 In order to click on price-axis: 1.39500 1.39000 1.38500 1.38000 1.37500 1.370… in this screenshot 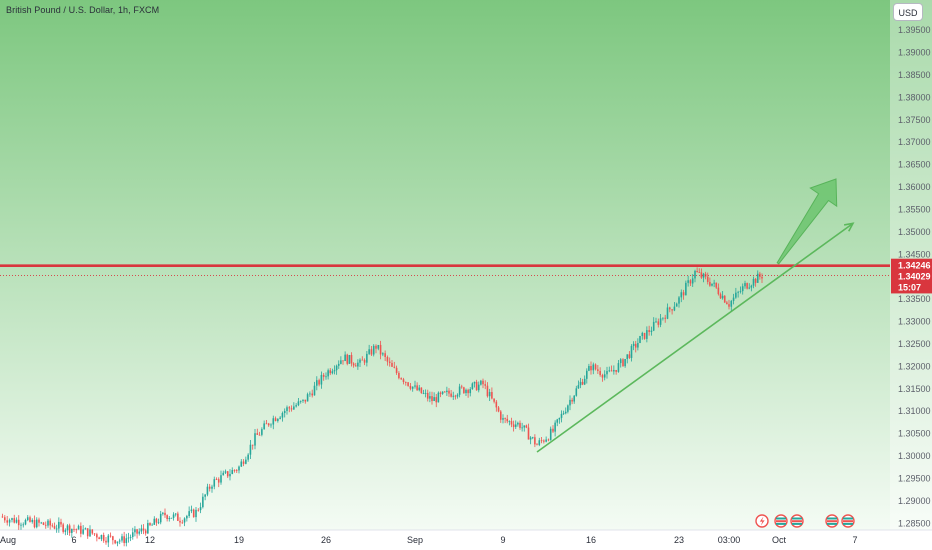, I will do `click(914, 276)`.